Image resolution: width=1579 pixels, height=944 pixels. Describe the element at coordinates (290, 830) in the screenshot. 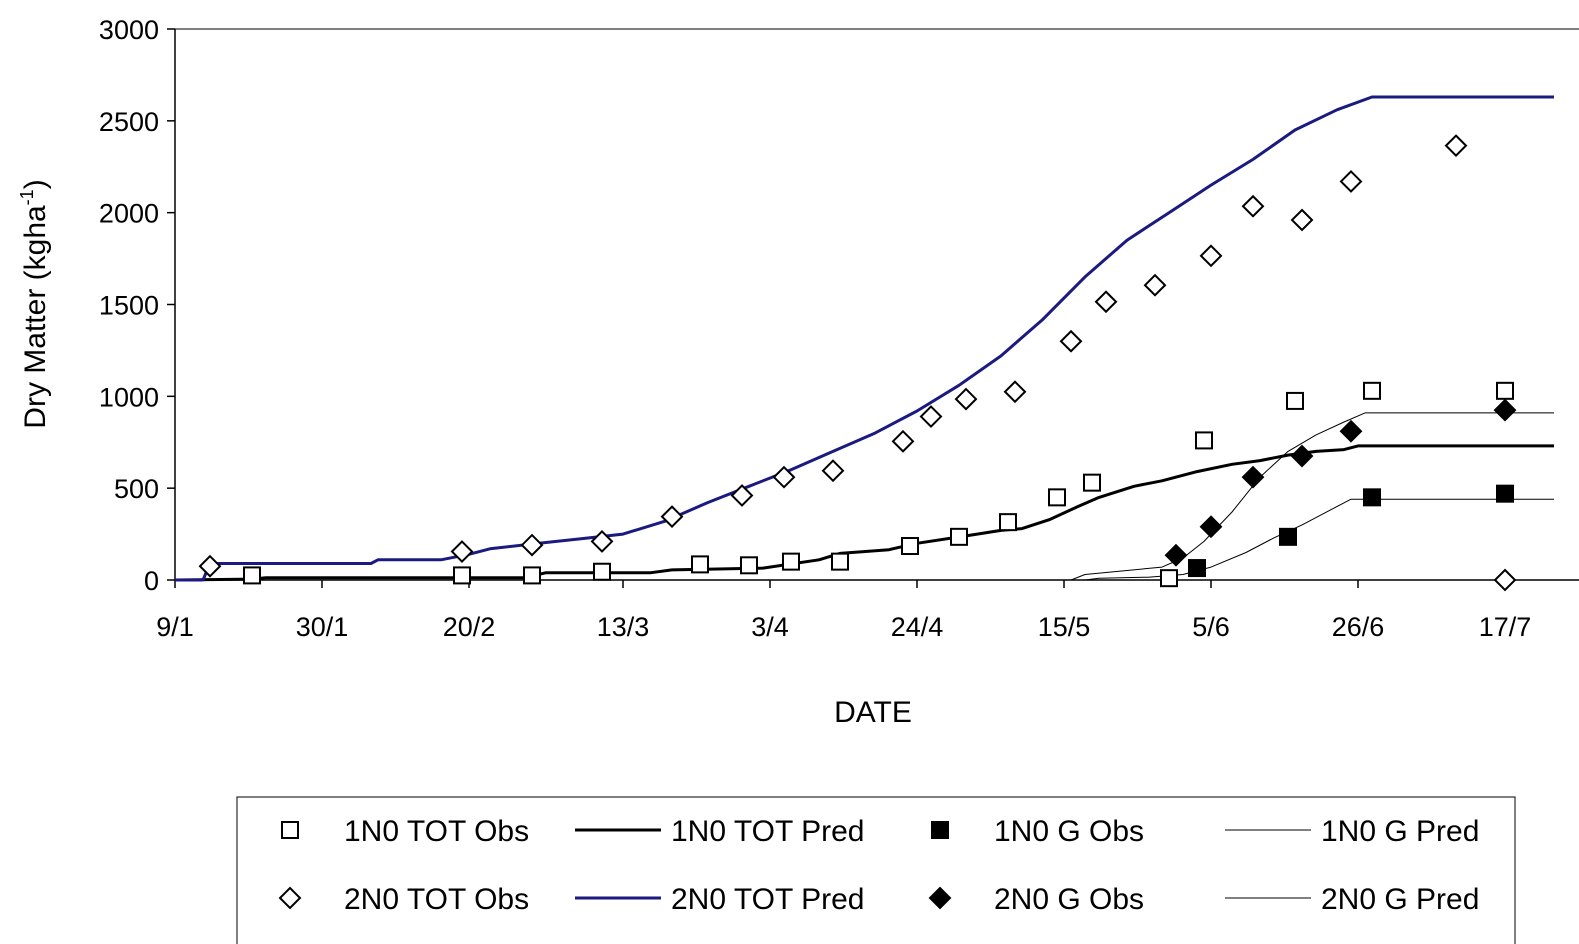

I see `legend-swatch-1n0-tot-obs` at that location.